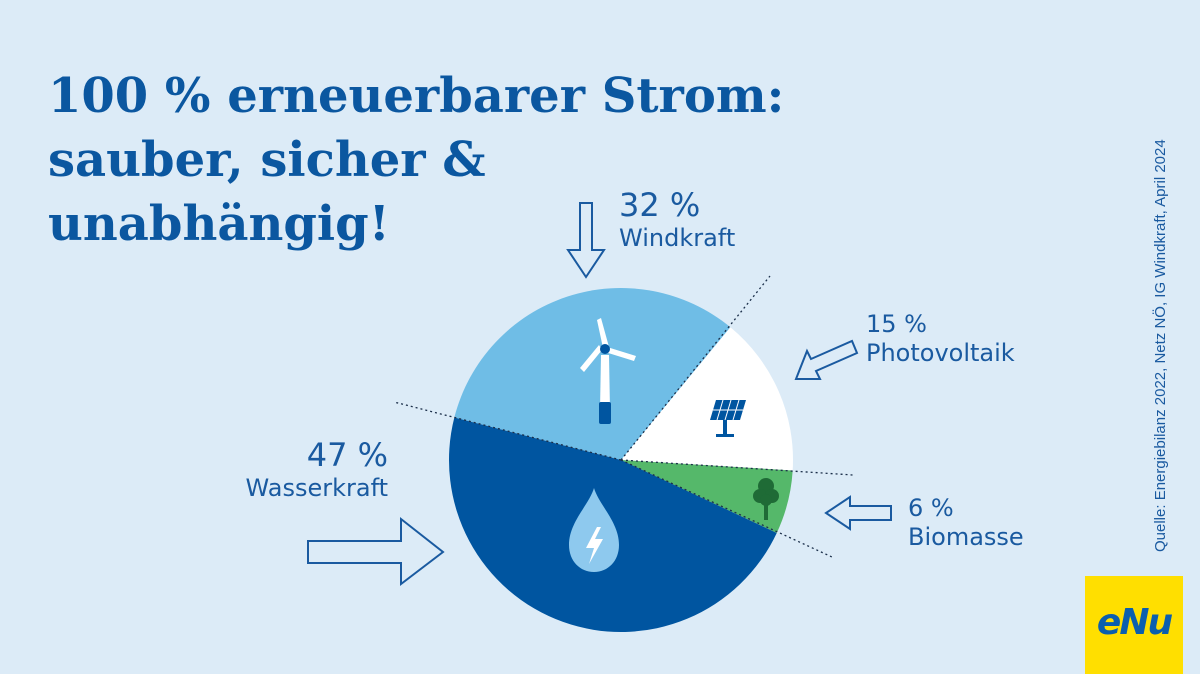  What do you see at coordinates (966, 536) in the screenshot?
I see `name-biomasse: Biomasse` at bounding box center [966, 536].